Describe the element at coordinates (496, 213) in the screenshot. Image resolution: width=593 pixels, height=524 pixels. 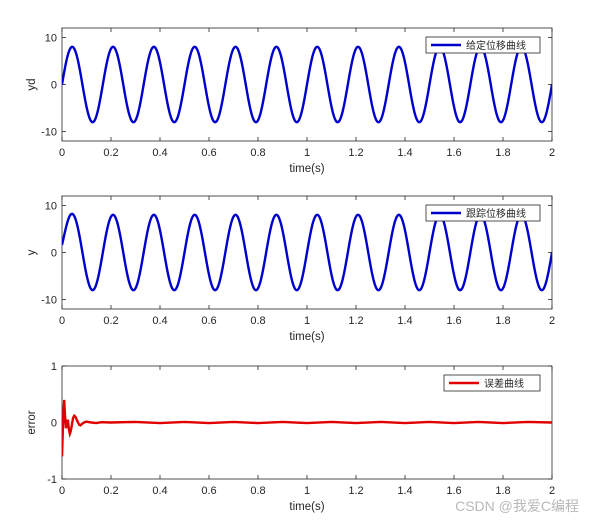
I see `legend-label: 跟踪位移曲线` at that location.